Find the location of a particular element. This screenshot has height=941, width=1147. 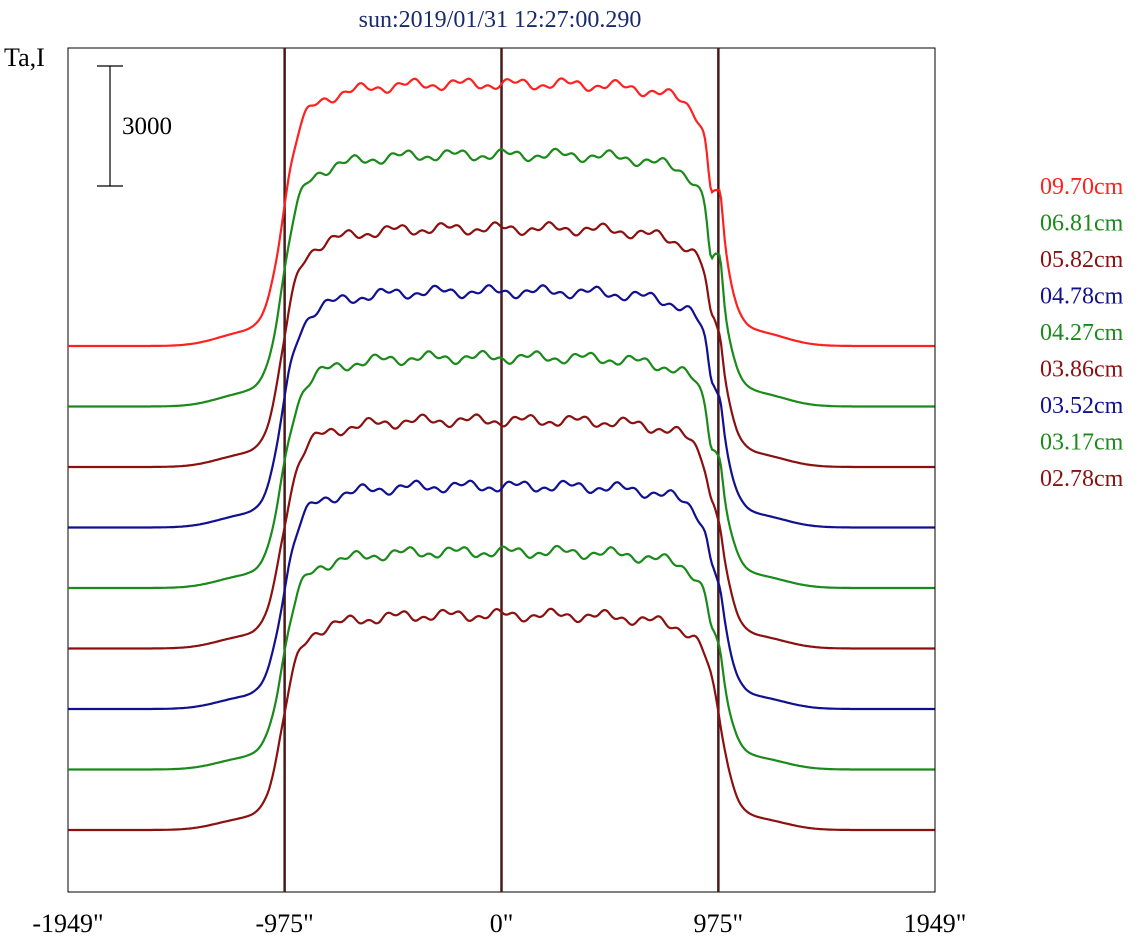

x-tick-label: 1949" is located at coordinates (935, 923).